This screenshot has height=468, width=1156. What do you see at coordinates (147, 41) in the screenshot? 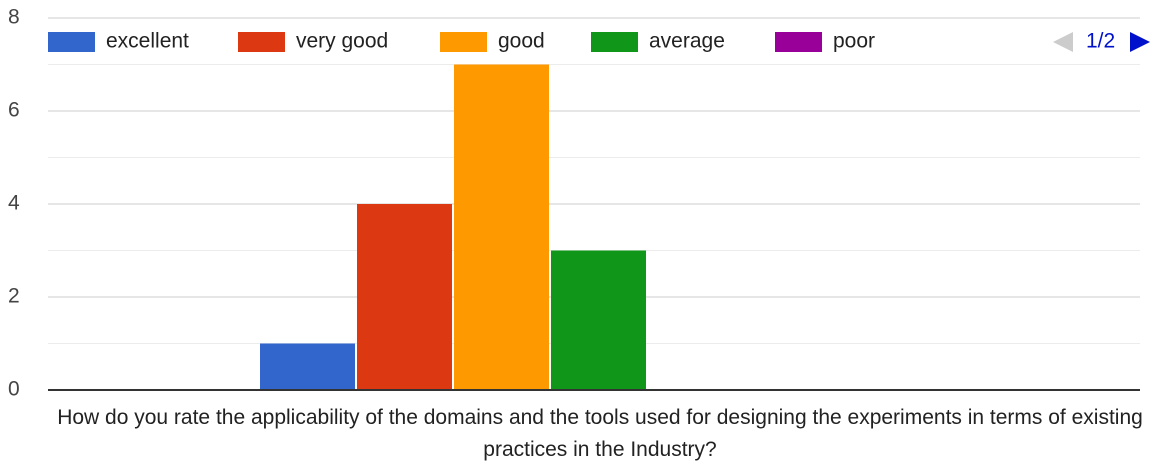
I see `legend-label: excellent` at bounding box center [147, 41].